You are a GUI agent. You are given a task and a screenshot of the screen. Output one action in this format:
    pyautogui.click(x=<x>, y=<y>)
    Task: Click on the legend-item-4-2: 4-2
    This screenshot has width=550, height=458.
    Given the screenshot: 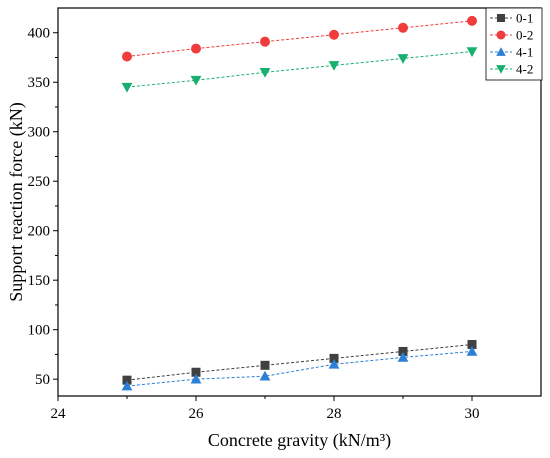 What is the action you would take?
    pyautogui.click(x=511, y=69)
    